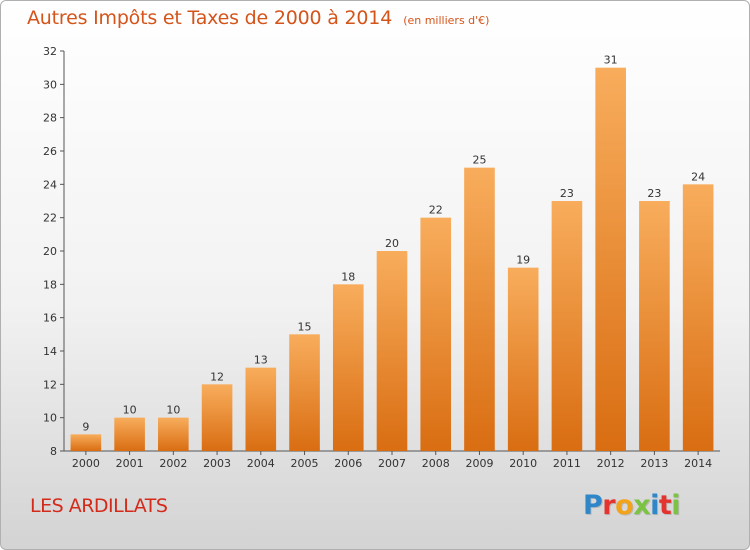 This screenshot has height=550, width=750. Describe the element at coordinates (446, 20) in the screenshot. I see `chart-unit-note: (en milliers d'€)` at that location.